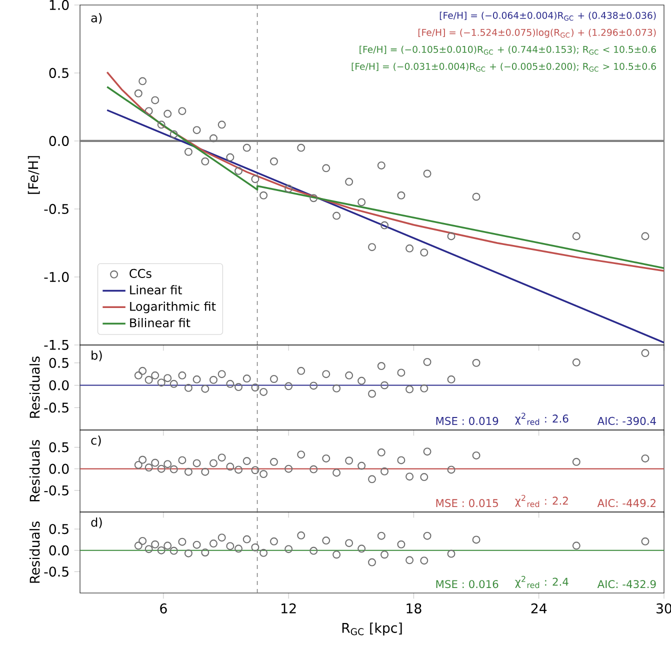  Describe the element at coordinates (467, 420) in the screenshot. I see `annotation: MSE : 0.019` at that location.